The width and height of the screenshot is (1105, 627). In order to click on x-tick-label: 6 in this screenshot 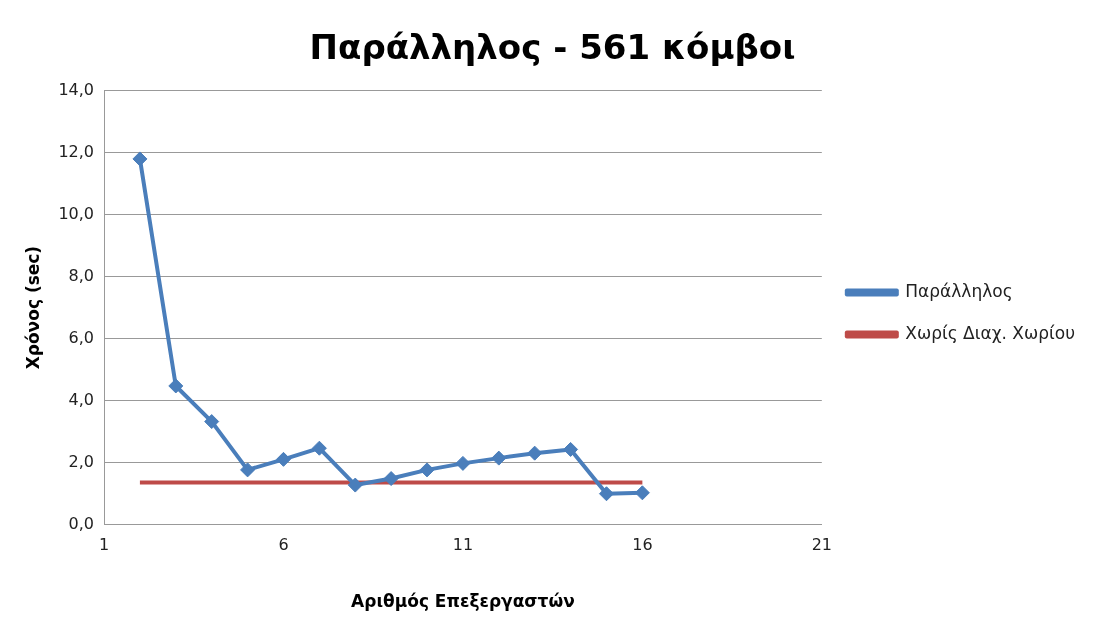, I will do `click(283, 545)`.